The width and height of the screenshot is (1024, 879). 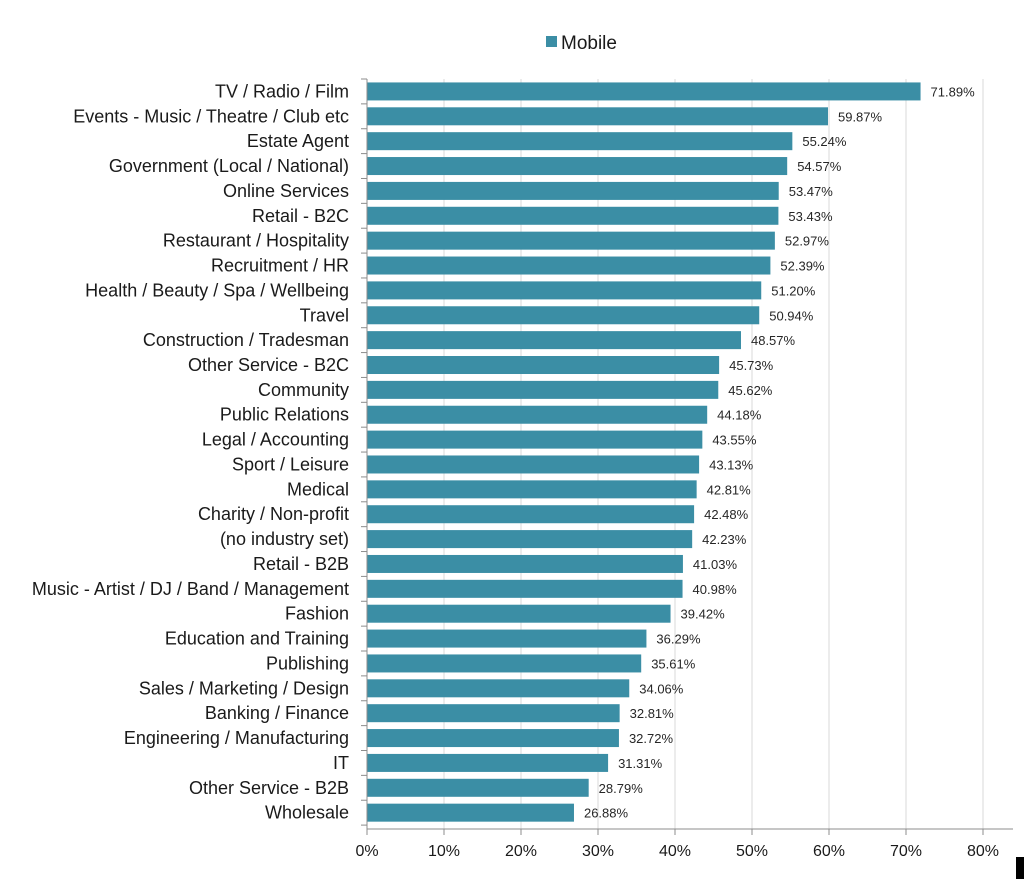 I want to click on legend: Mobile, so click(x=581, y=43).